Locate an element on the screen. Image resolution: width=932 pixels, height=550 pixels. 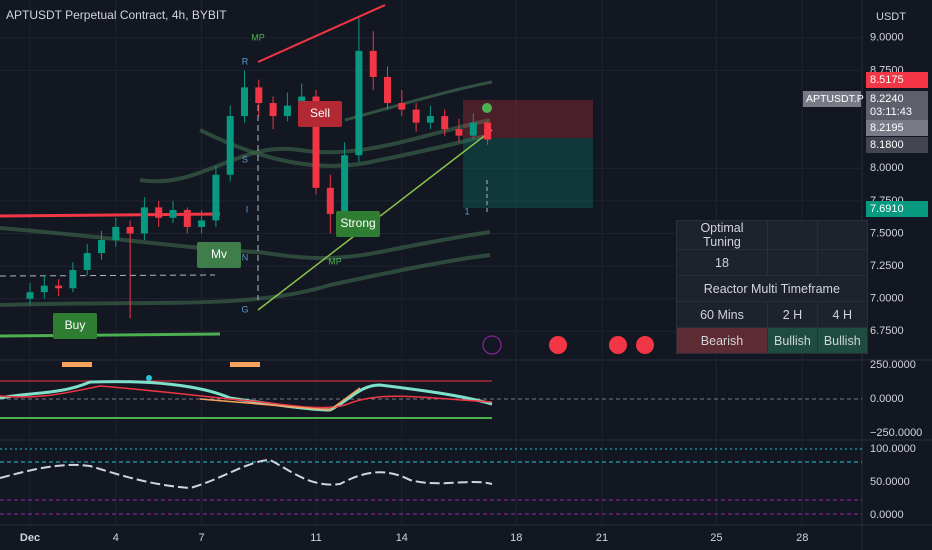
table-cell: 18 is located at coordinates (722, 262).